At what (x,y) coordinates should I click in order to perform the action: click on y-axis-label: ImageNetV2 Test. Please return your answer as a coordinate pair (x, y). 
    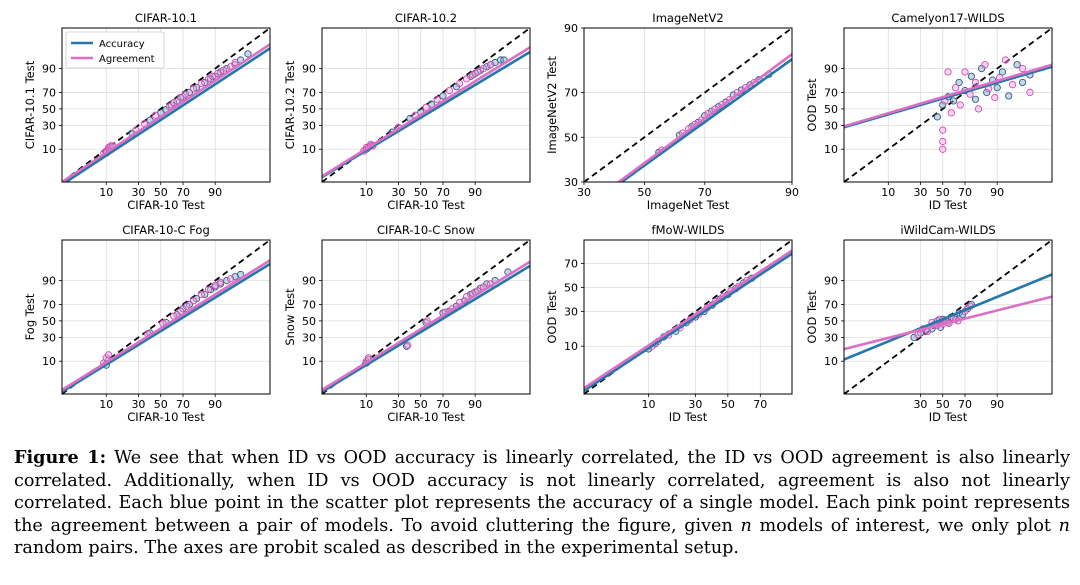
    Looking at the image, I should click on (552, 105).